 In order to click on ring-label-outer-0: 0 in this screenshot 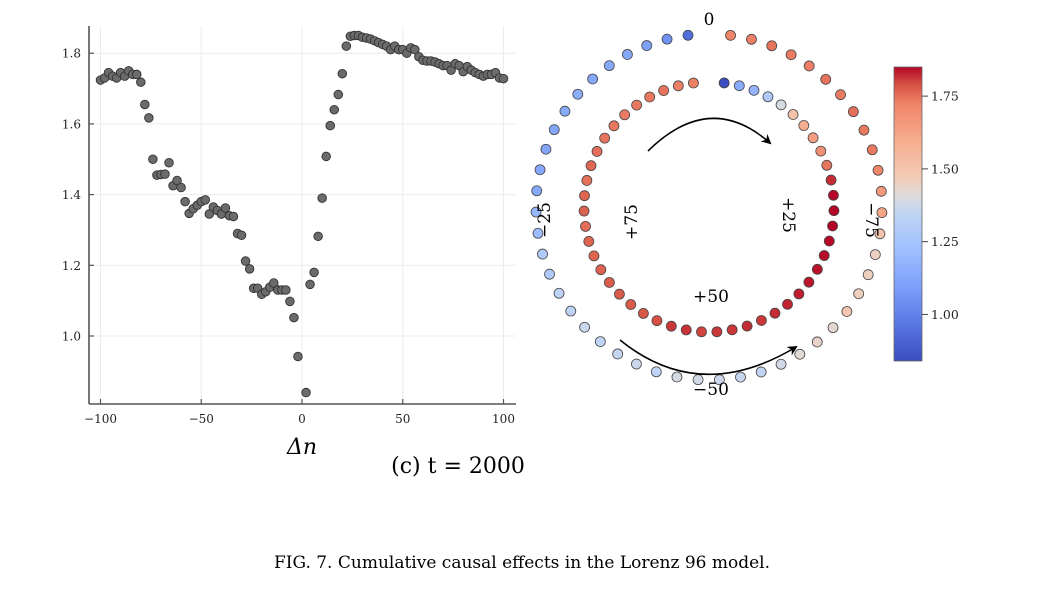, I will do `click(709, 20)`.